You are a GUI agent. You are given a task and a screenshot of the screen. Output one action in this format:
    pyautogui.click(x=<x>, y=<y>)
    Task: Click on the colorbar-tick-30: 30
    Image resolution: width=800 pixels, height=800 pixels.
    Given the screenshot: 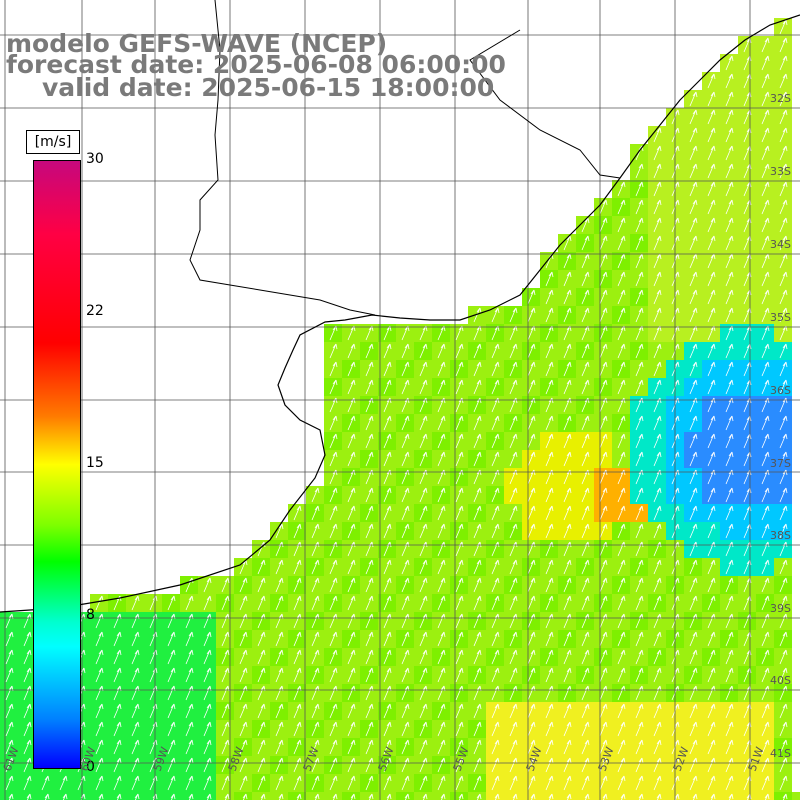 What is the action you would take?
    pyautogui.click(x=95, y=159)
    